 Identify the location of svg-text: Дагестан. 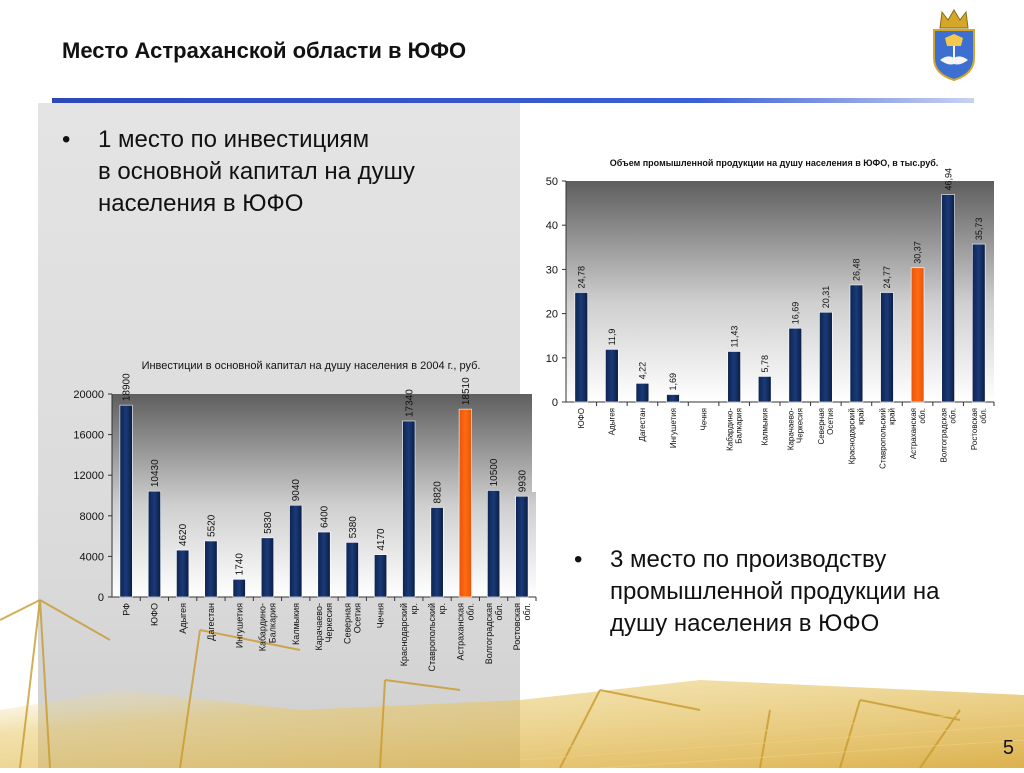
(211, 622).